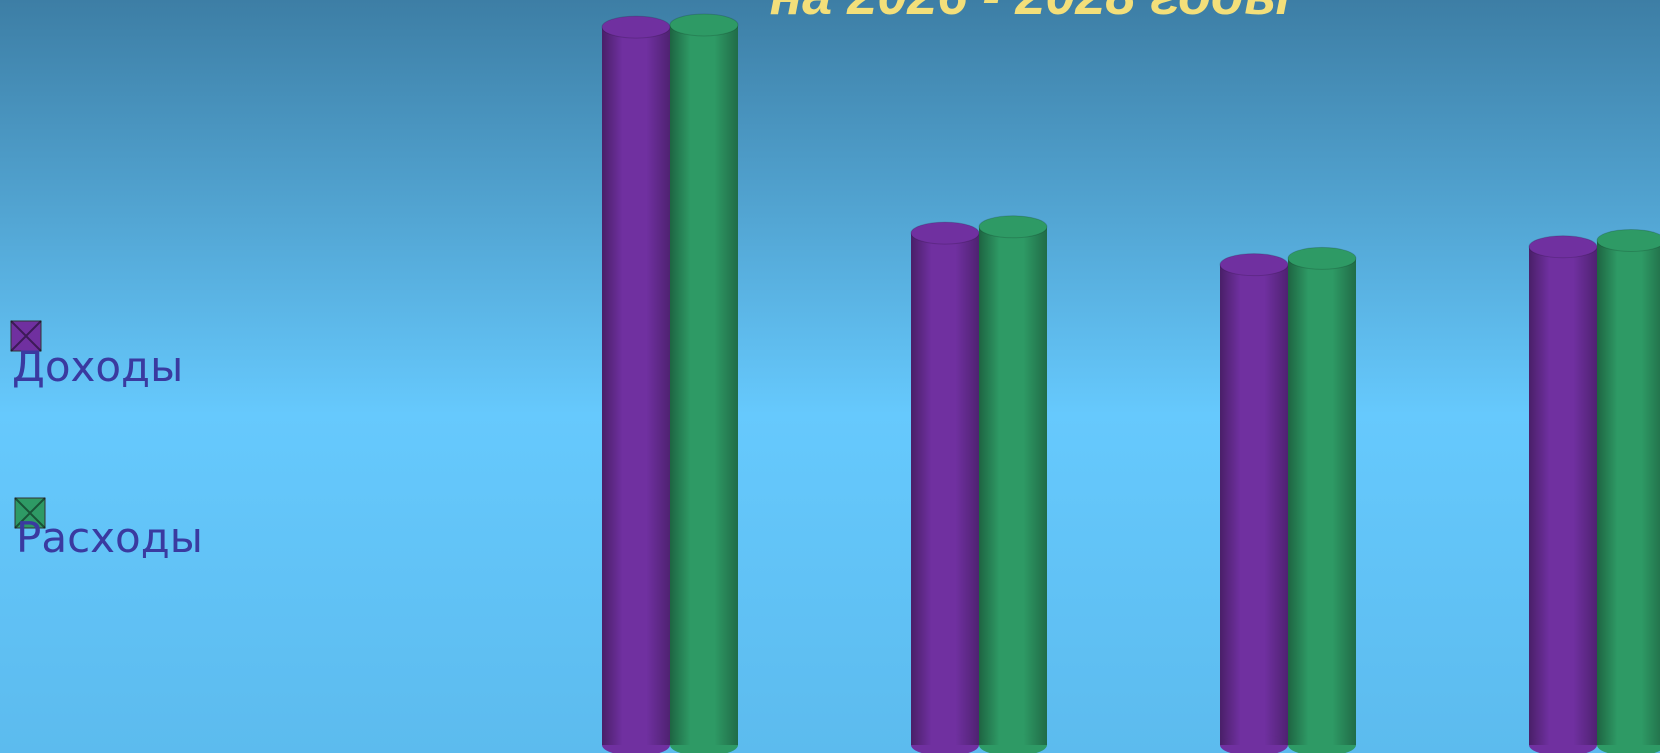 This screenshot has width=1660, height=753. Describe the element at coordinates (97, 366) in the screenshot. I see `legend-label: Доходы` at that location.